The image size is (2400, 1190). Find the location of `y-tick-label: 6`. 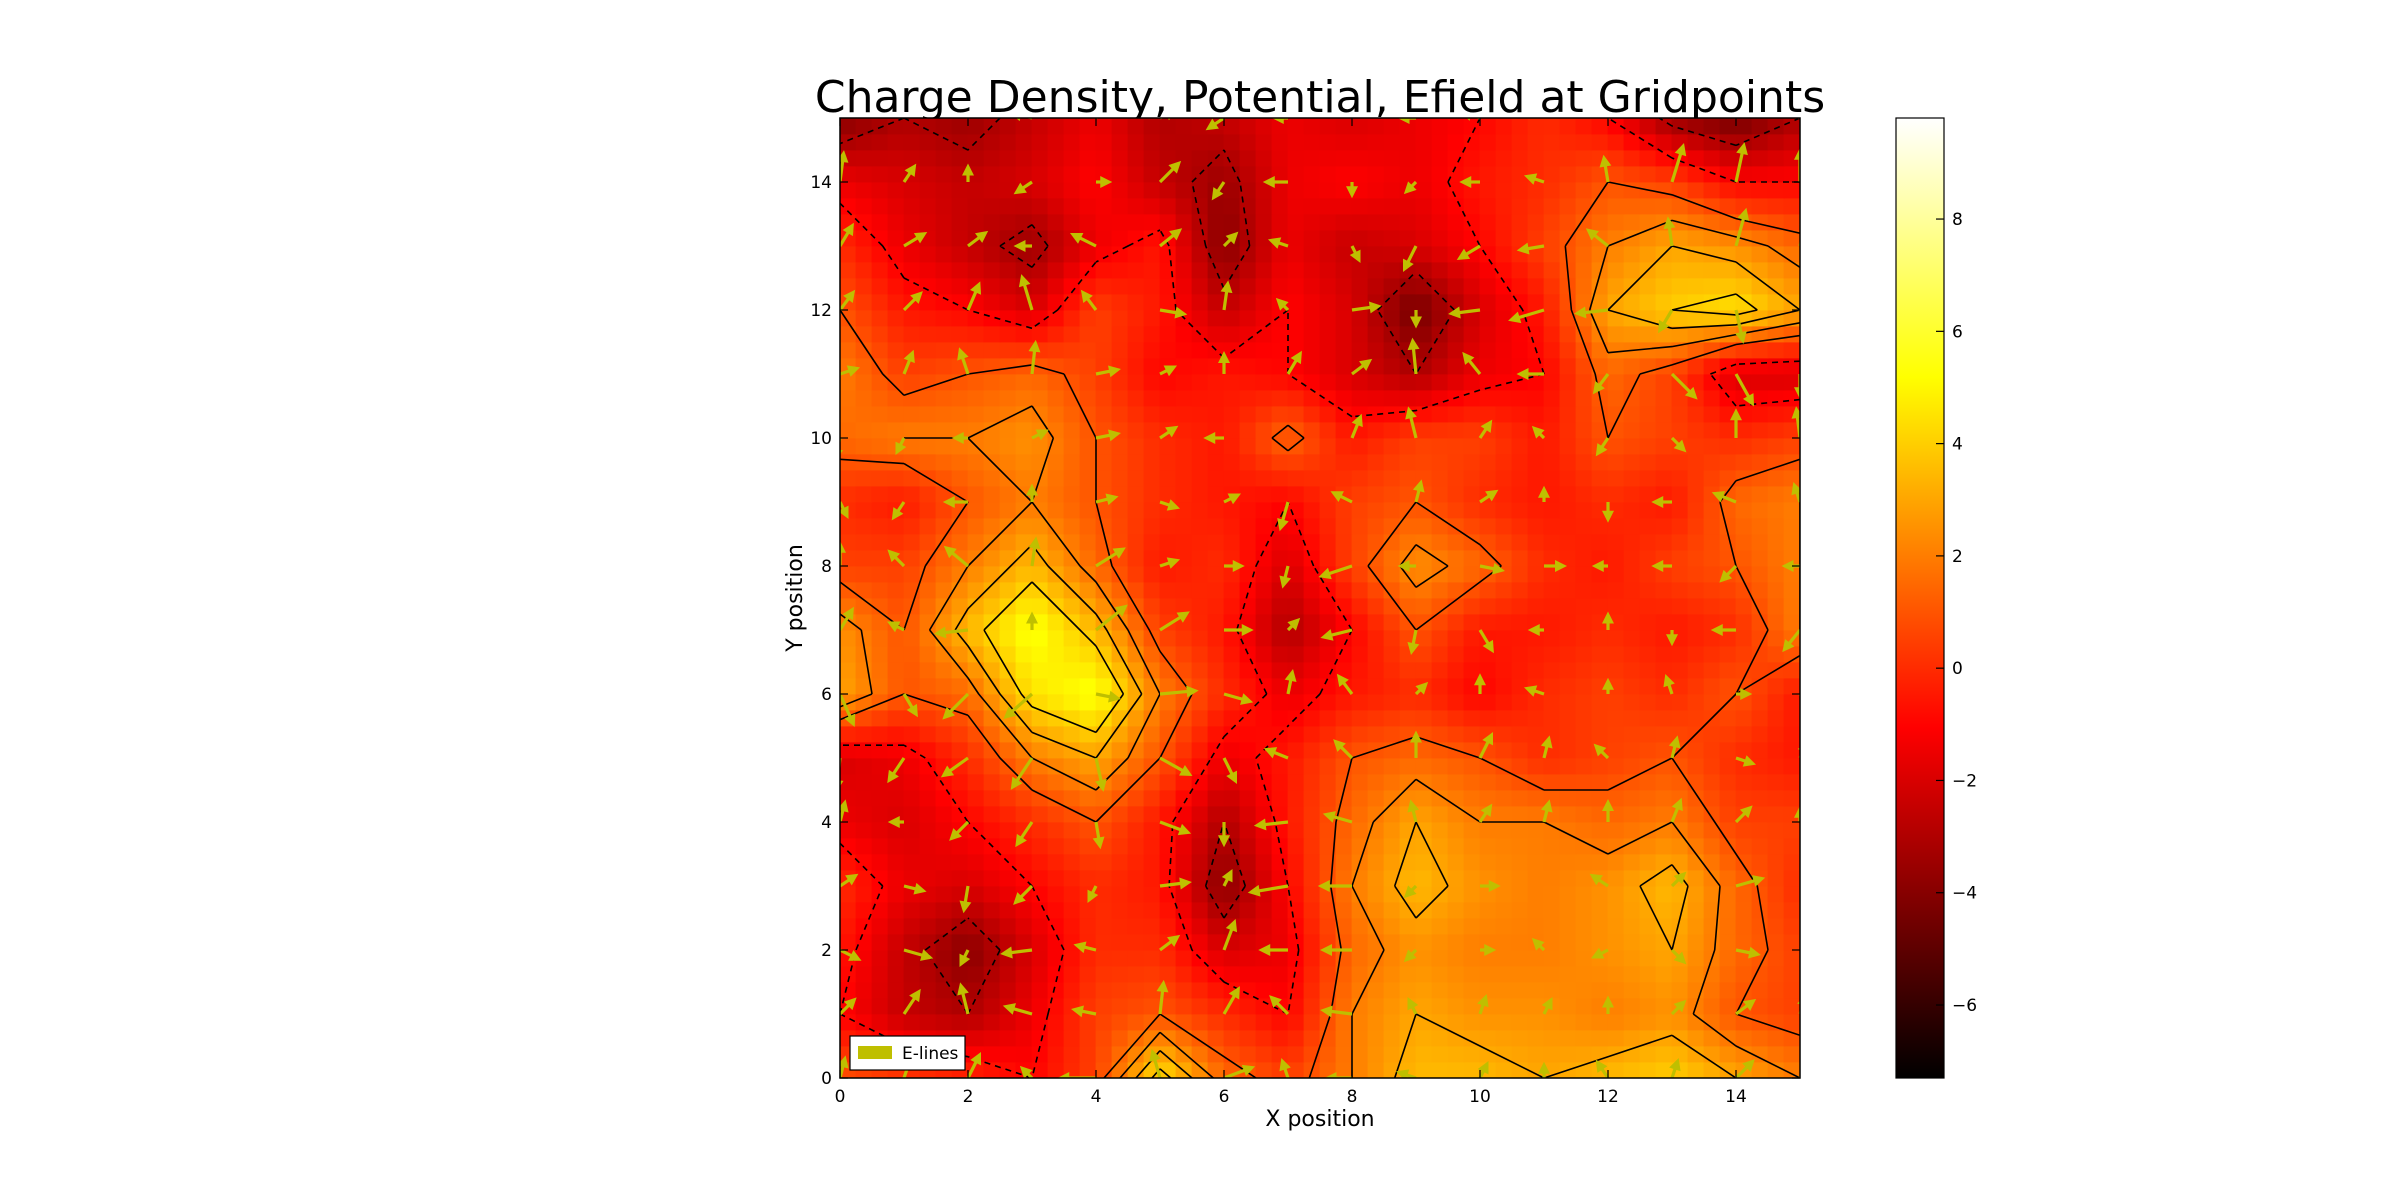

y-tick-label: 6 is located at coordinates (826, 695).